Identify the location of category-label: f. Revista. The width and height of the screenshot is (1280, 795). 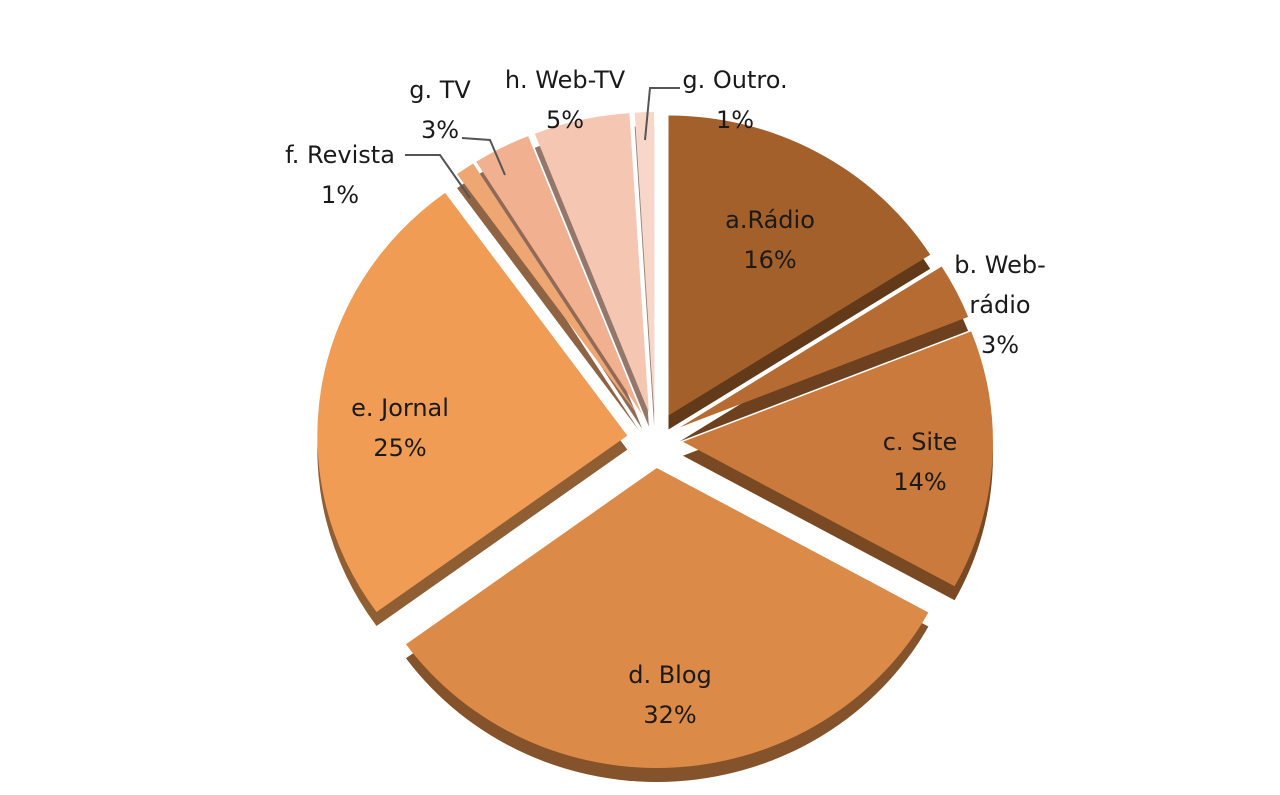
(340, 155).